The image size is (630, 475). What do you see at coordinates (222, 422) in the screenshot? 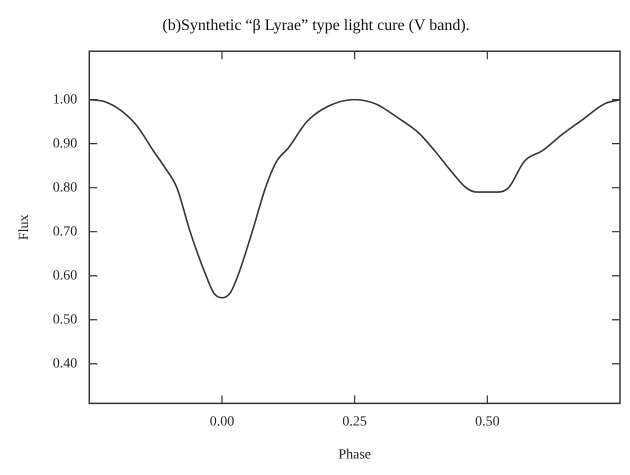
I see `x-tick-label: 0.00` at bounding box center [222, 422].